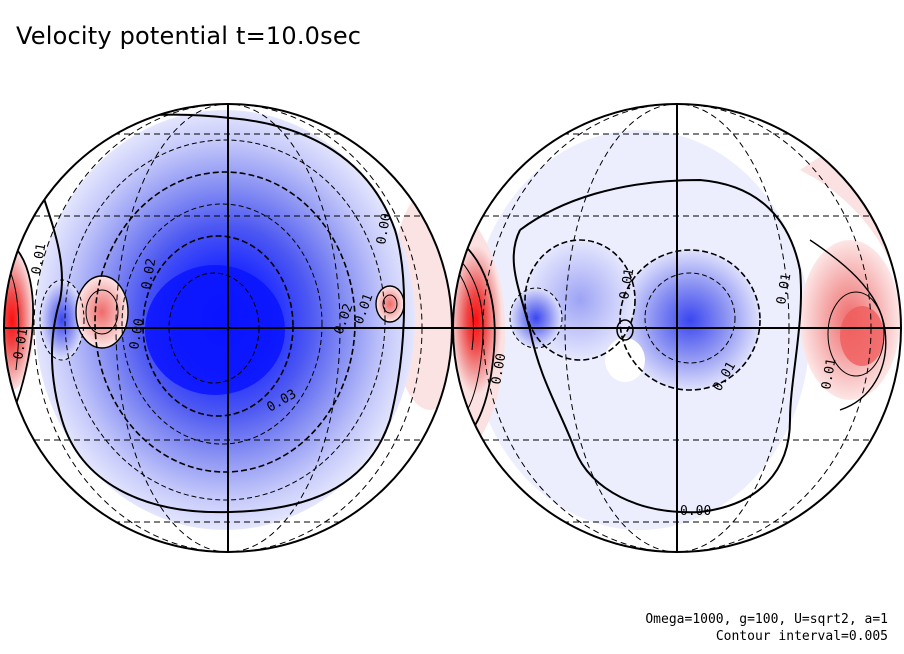 The image size is (904, 654). Describe the element at coordinates (801, 636) in the screenshot. I see `contour-interval-text: Contour interval=0.005` at that location.